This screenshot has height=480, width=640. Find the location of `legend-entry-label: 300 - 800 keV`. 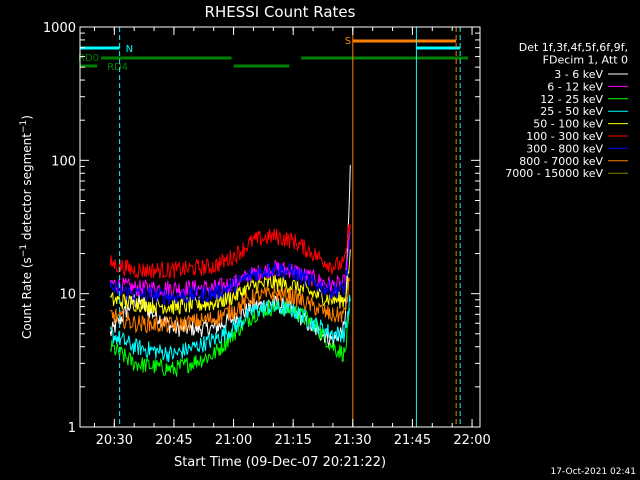

legend-entry-label: 300 - 800 keV is located at coordinates (564, 148).